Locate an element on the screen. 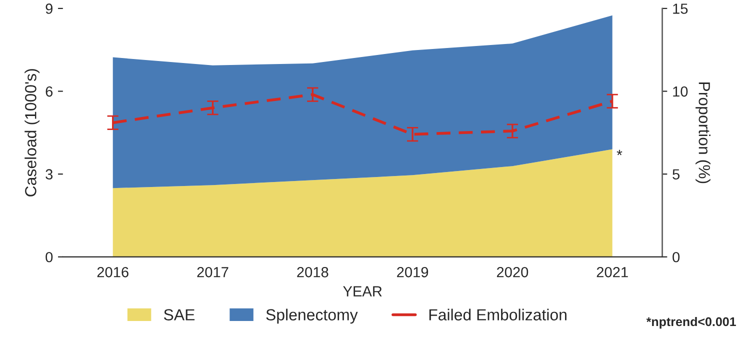 This screenshot has width=740, height=338. x-axis-title: YEAR is located at coordinates (362, 291).